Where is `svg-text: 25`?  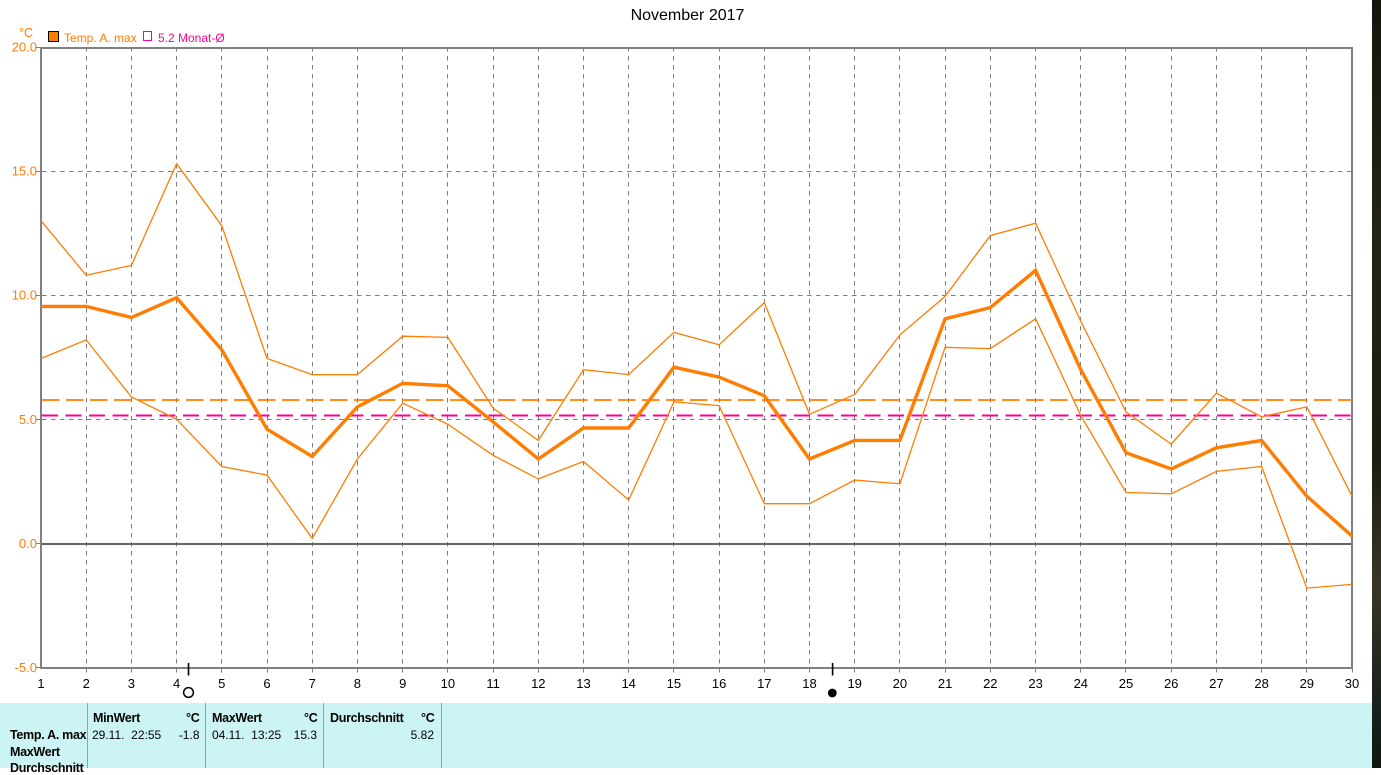 svg-text: 25 is located at coordinates (1126, 683).